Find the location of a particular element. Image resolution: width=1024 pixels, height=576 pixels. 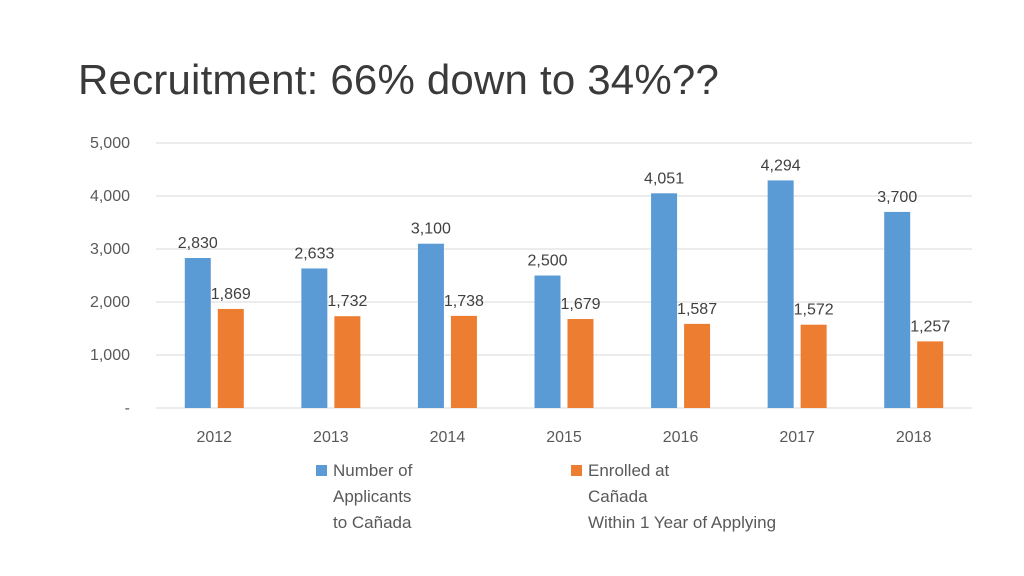

bar-enrolled-2012 is located at coordinates (230, 358).